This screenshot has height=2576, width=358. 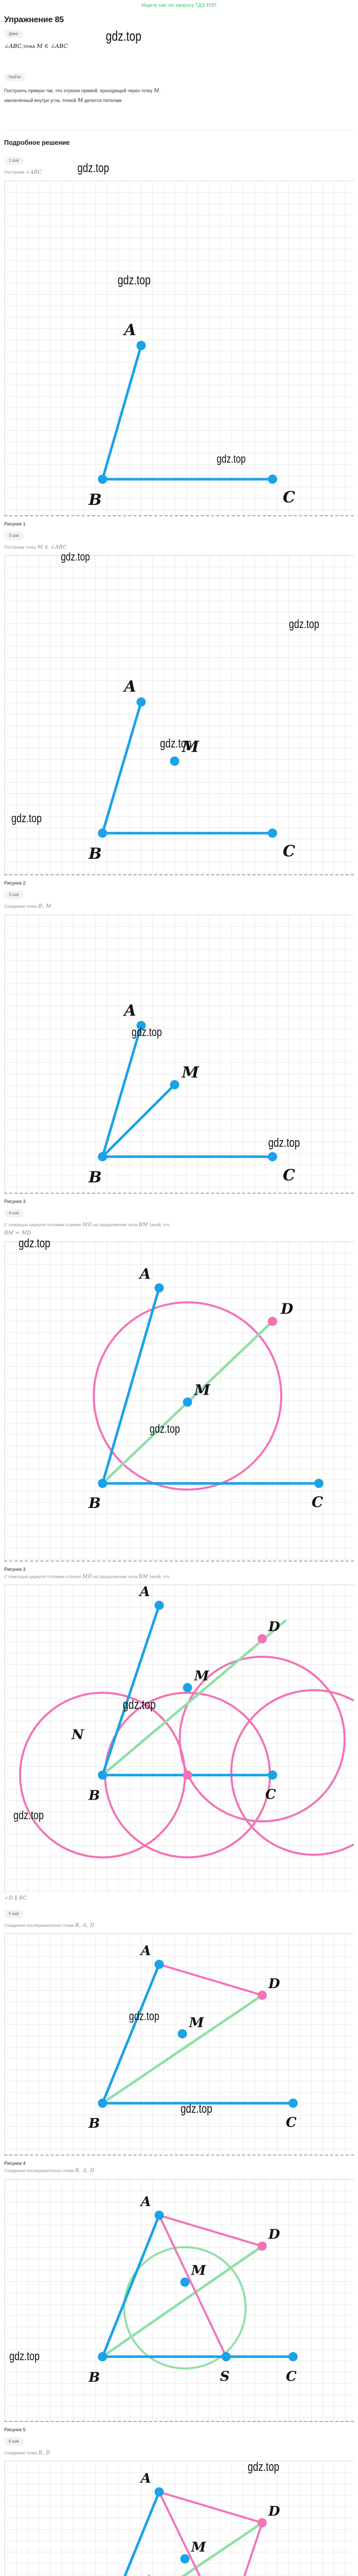 I want to click on figure-4-caption: Рисунок 3, so click(x=181, y=1569).